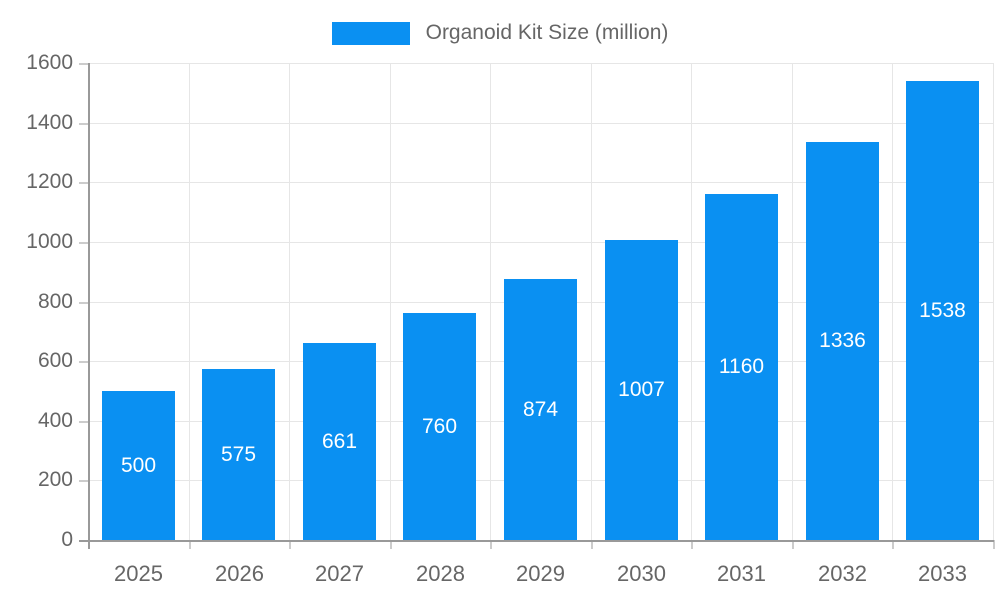  Describe the element at coordinates (370, 33) in the screenshot. I see `legend-swatch` at that location.